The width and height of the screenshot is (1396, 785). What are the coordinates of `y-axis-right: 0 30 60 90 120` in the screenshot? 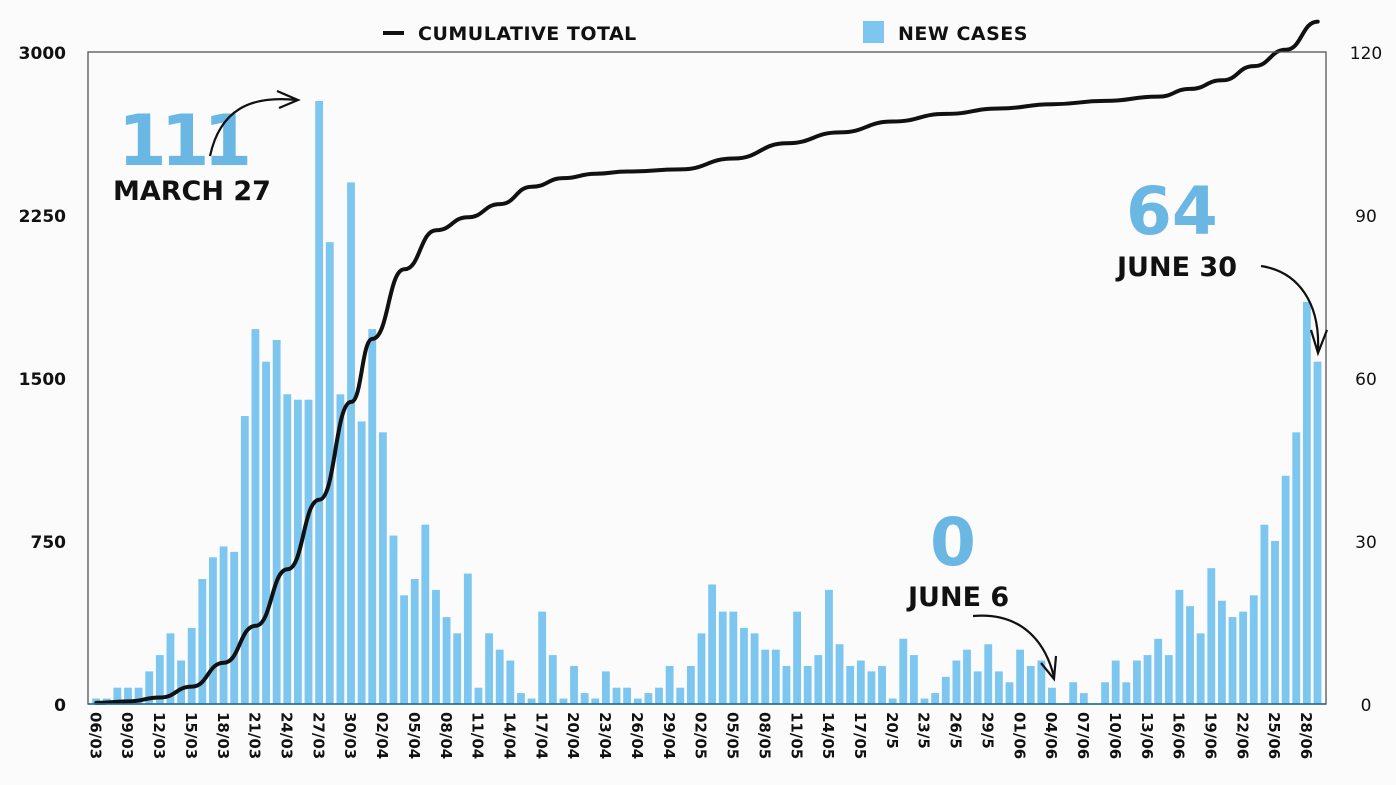 It's located at (1366, 380).